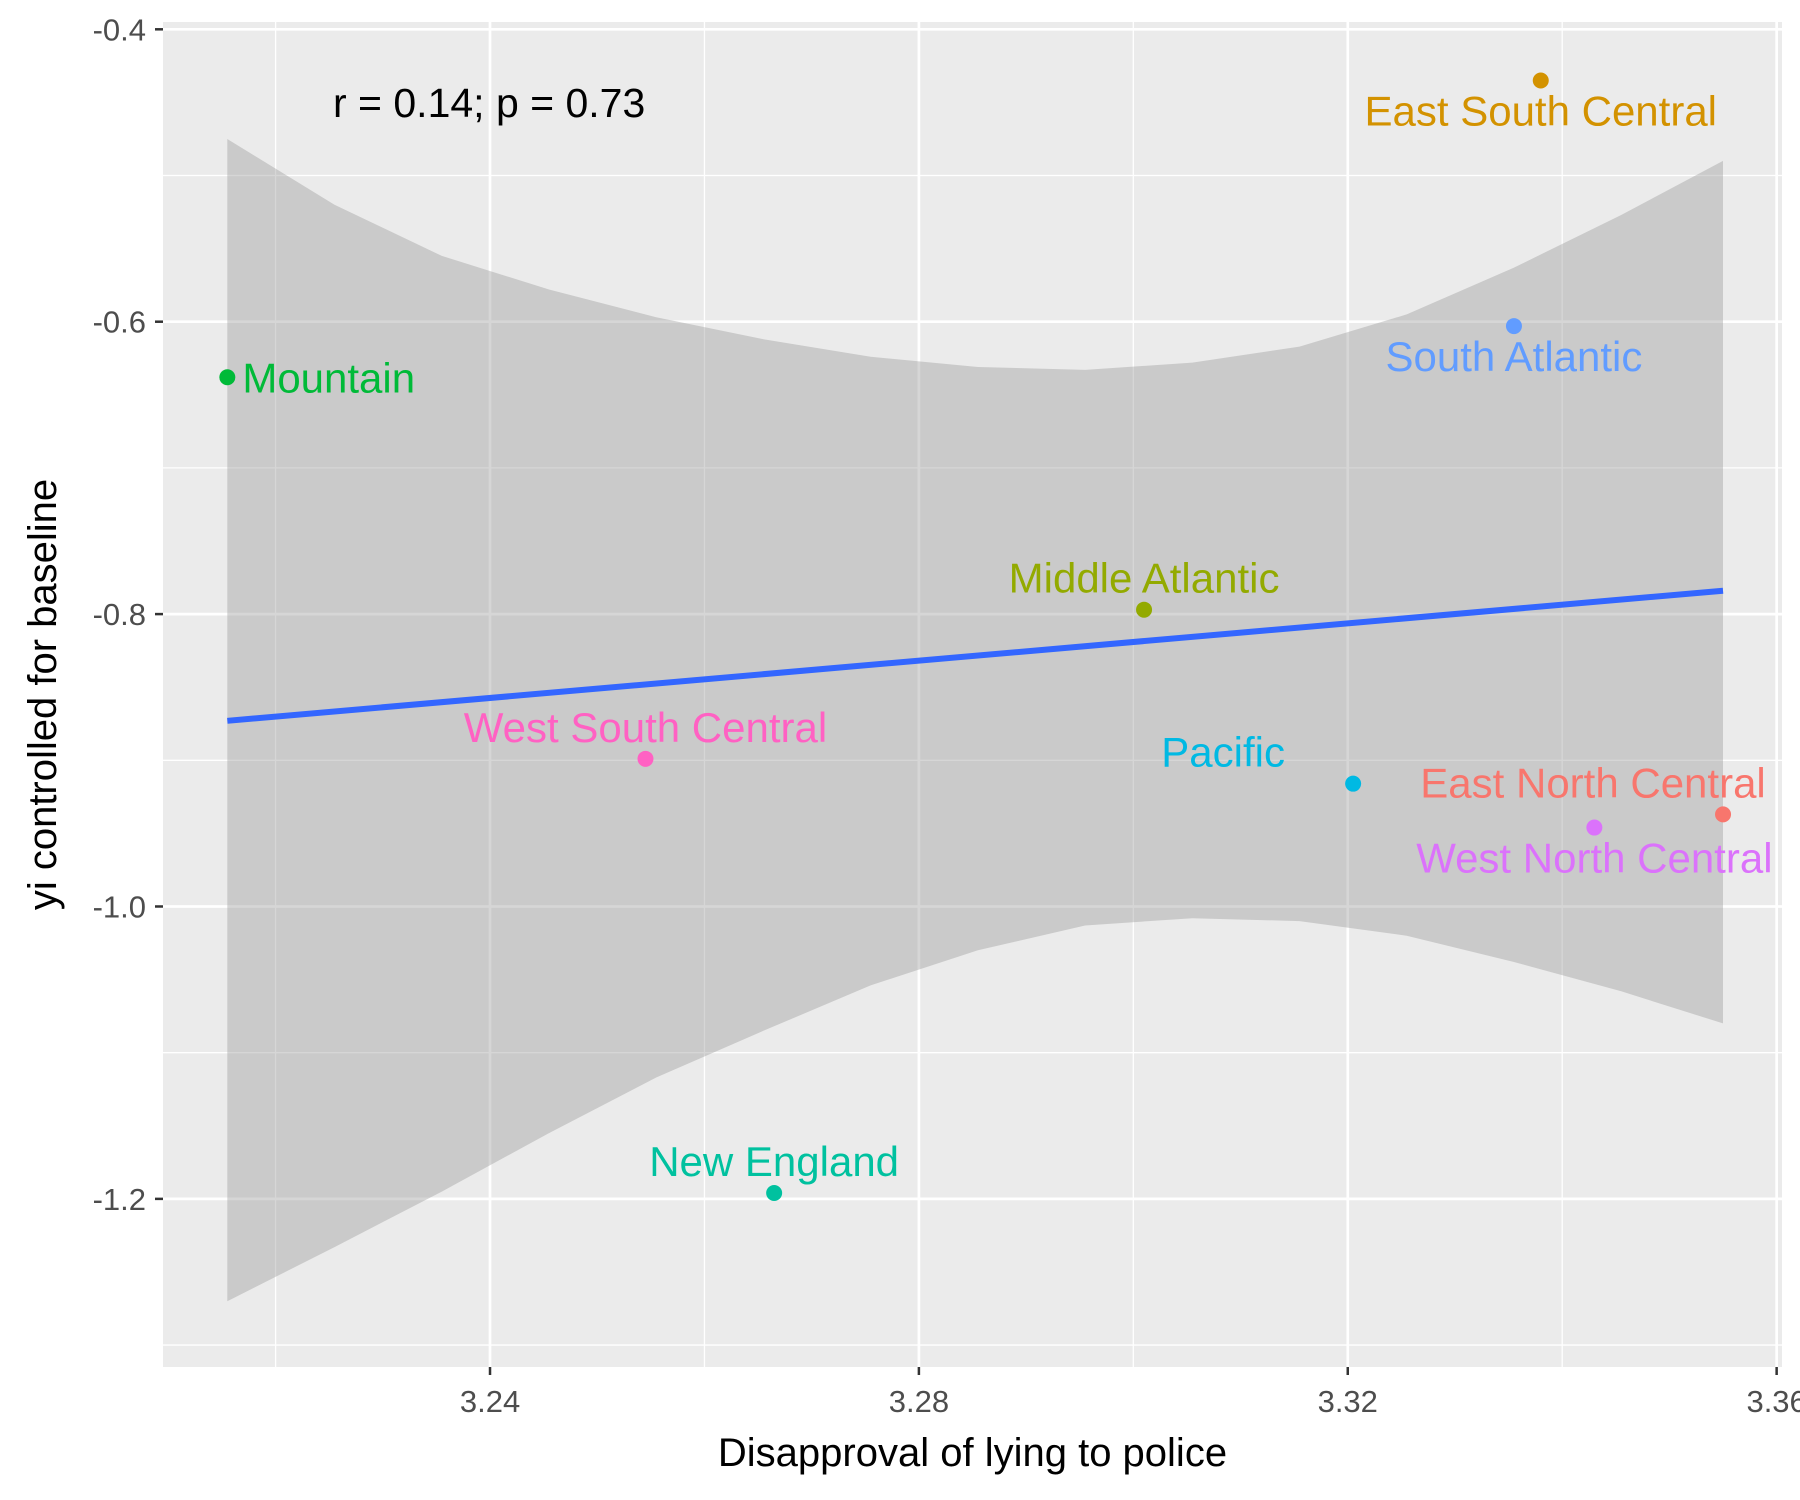 The height and width of the screenshot is (1500, 1800). Describe the element at coordinates (1514, 356) in the screenshot. I see `point-label: South Atlantic` at that location.